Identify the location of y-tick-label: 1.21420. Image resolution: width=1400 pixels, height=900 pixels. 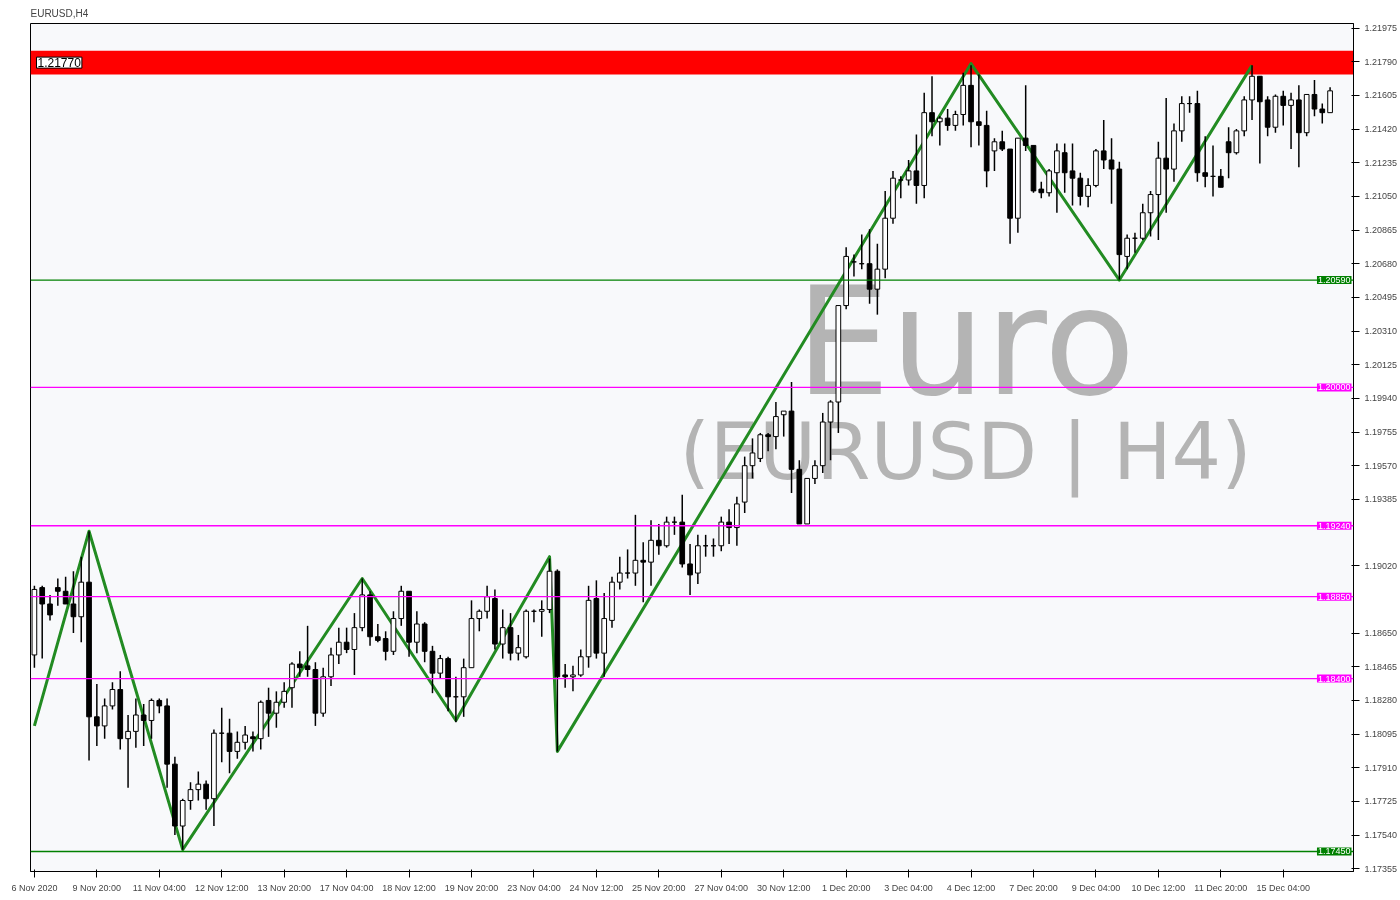
(1381, 129).